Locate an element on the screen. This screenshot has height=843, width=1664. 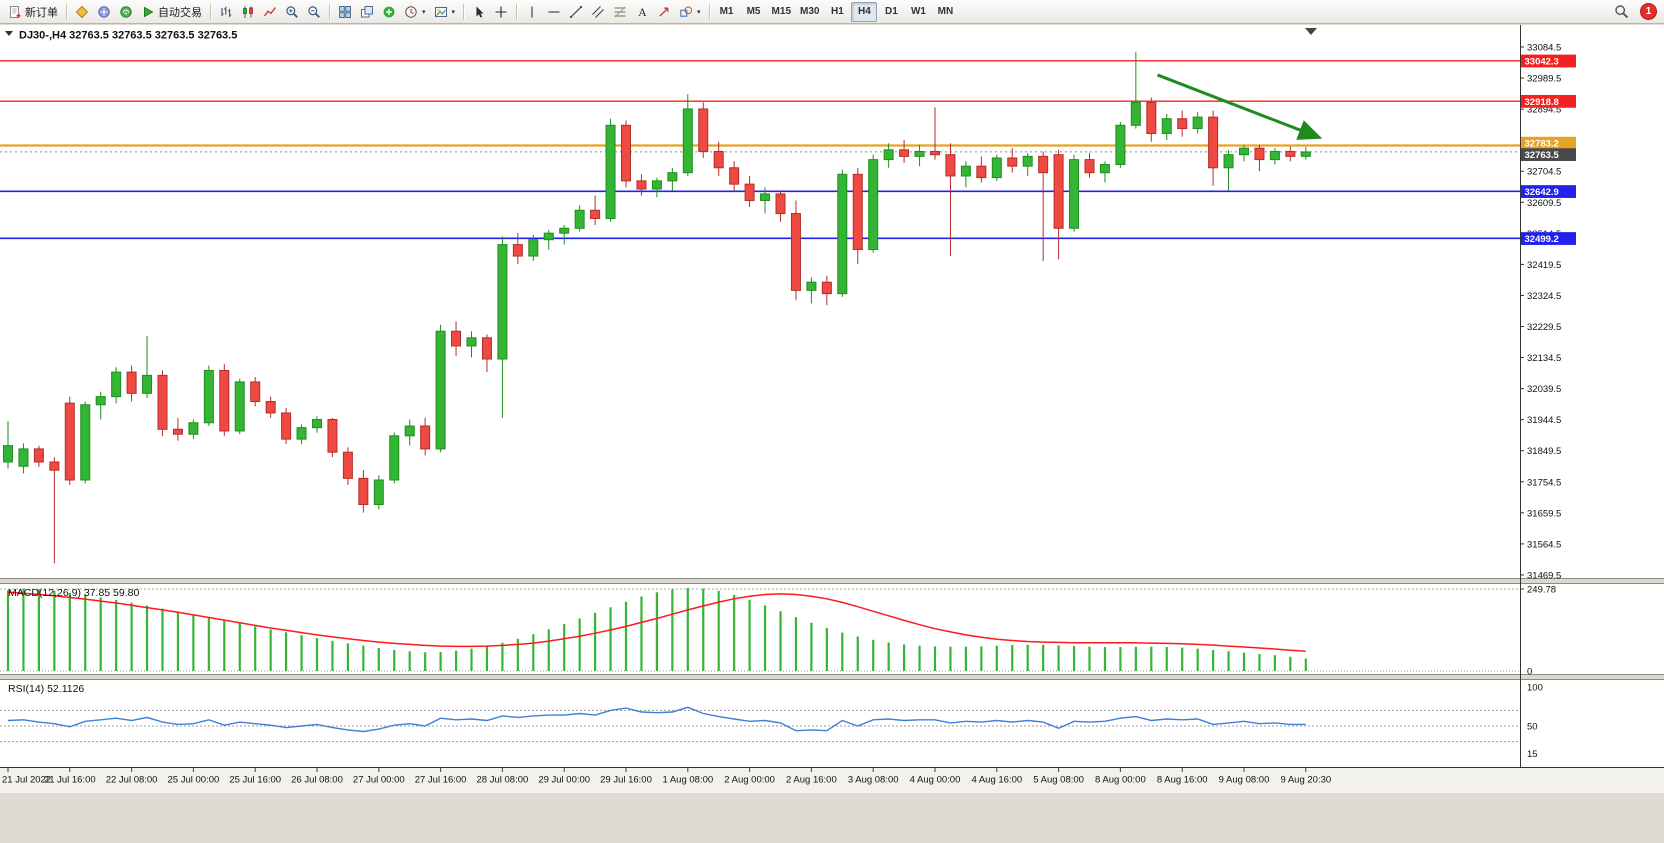
arrows-tool-button is located at coordinates (664, 12).